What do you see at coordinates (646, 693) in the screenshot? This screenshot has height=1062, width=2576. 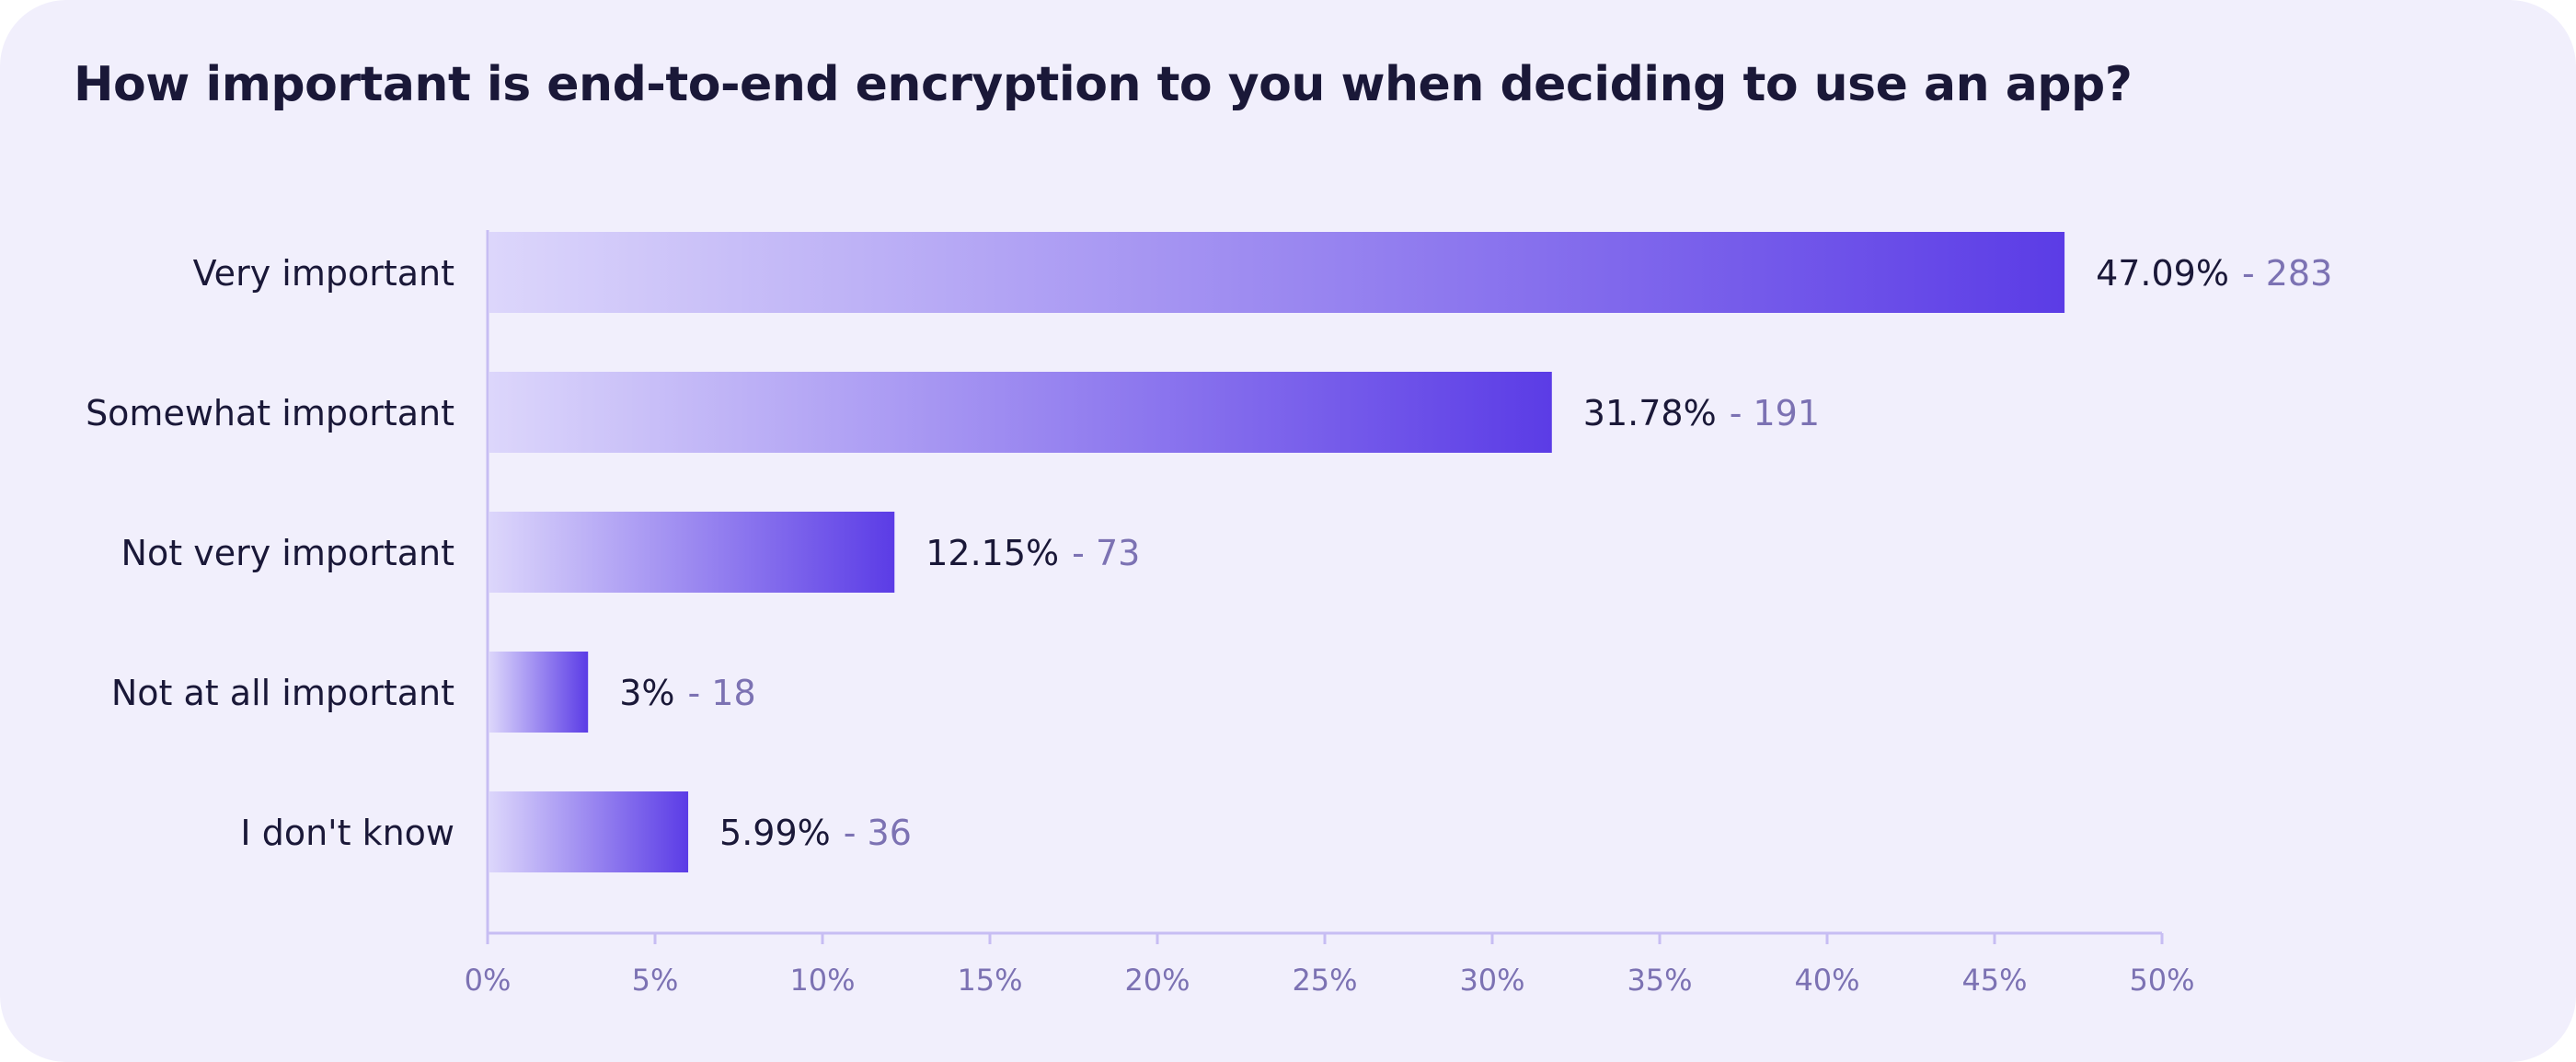 I see `percent-label: 3%` at bounding box center [646, 693].